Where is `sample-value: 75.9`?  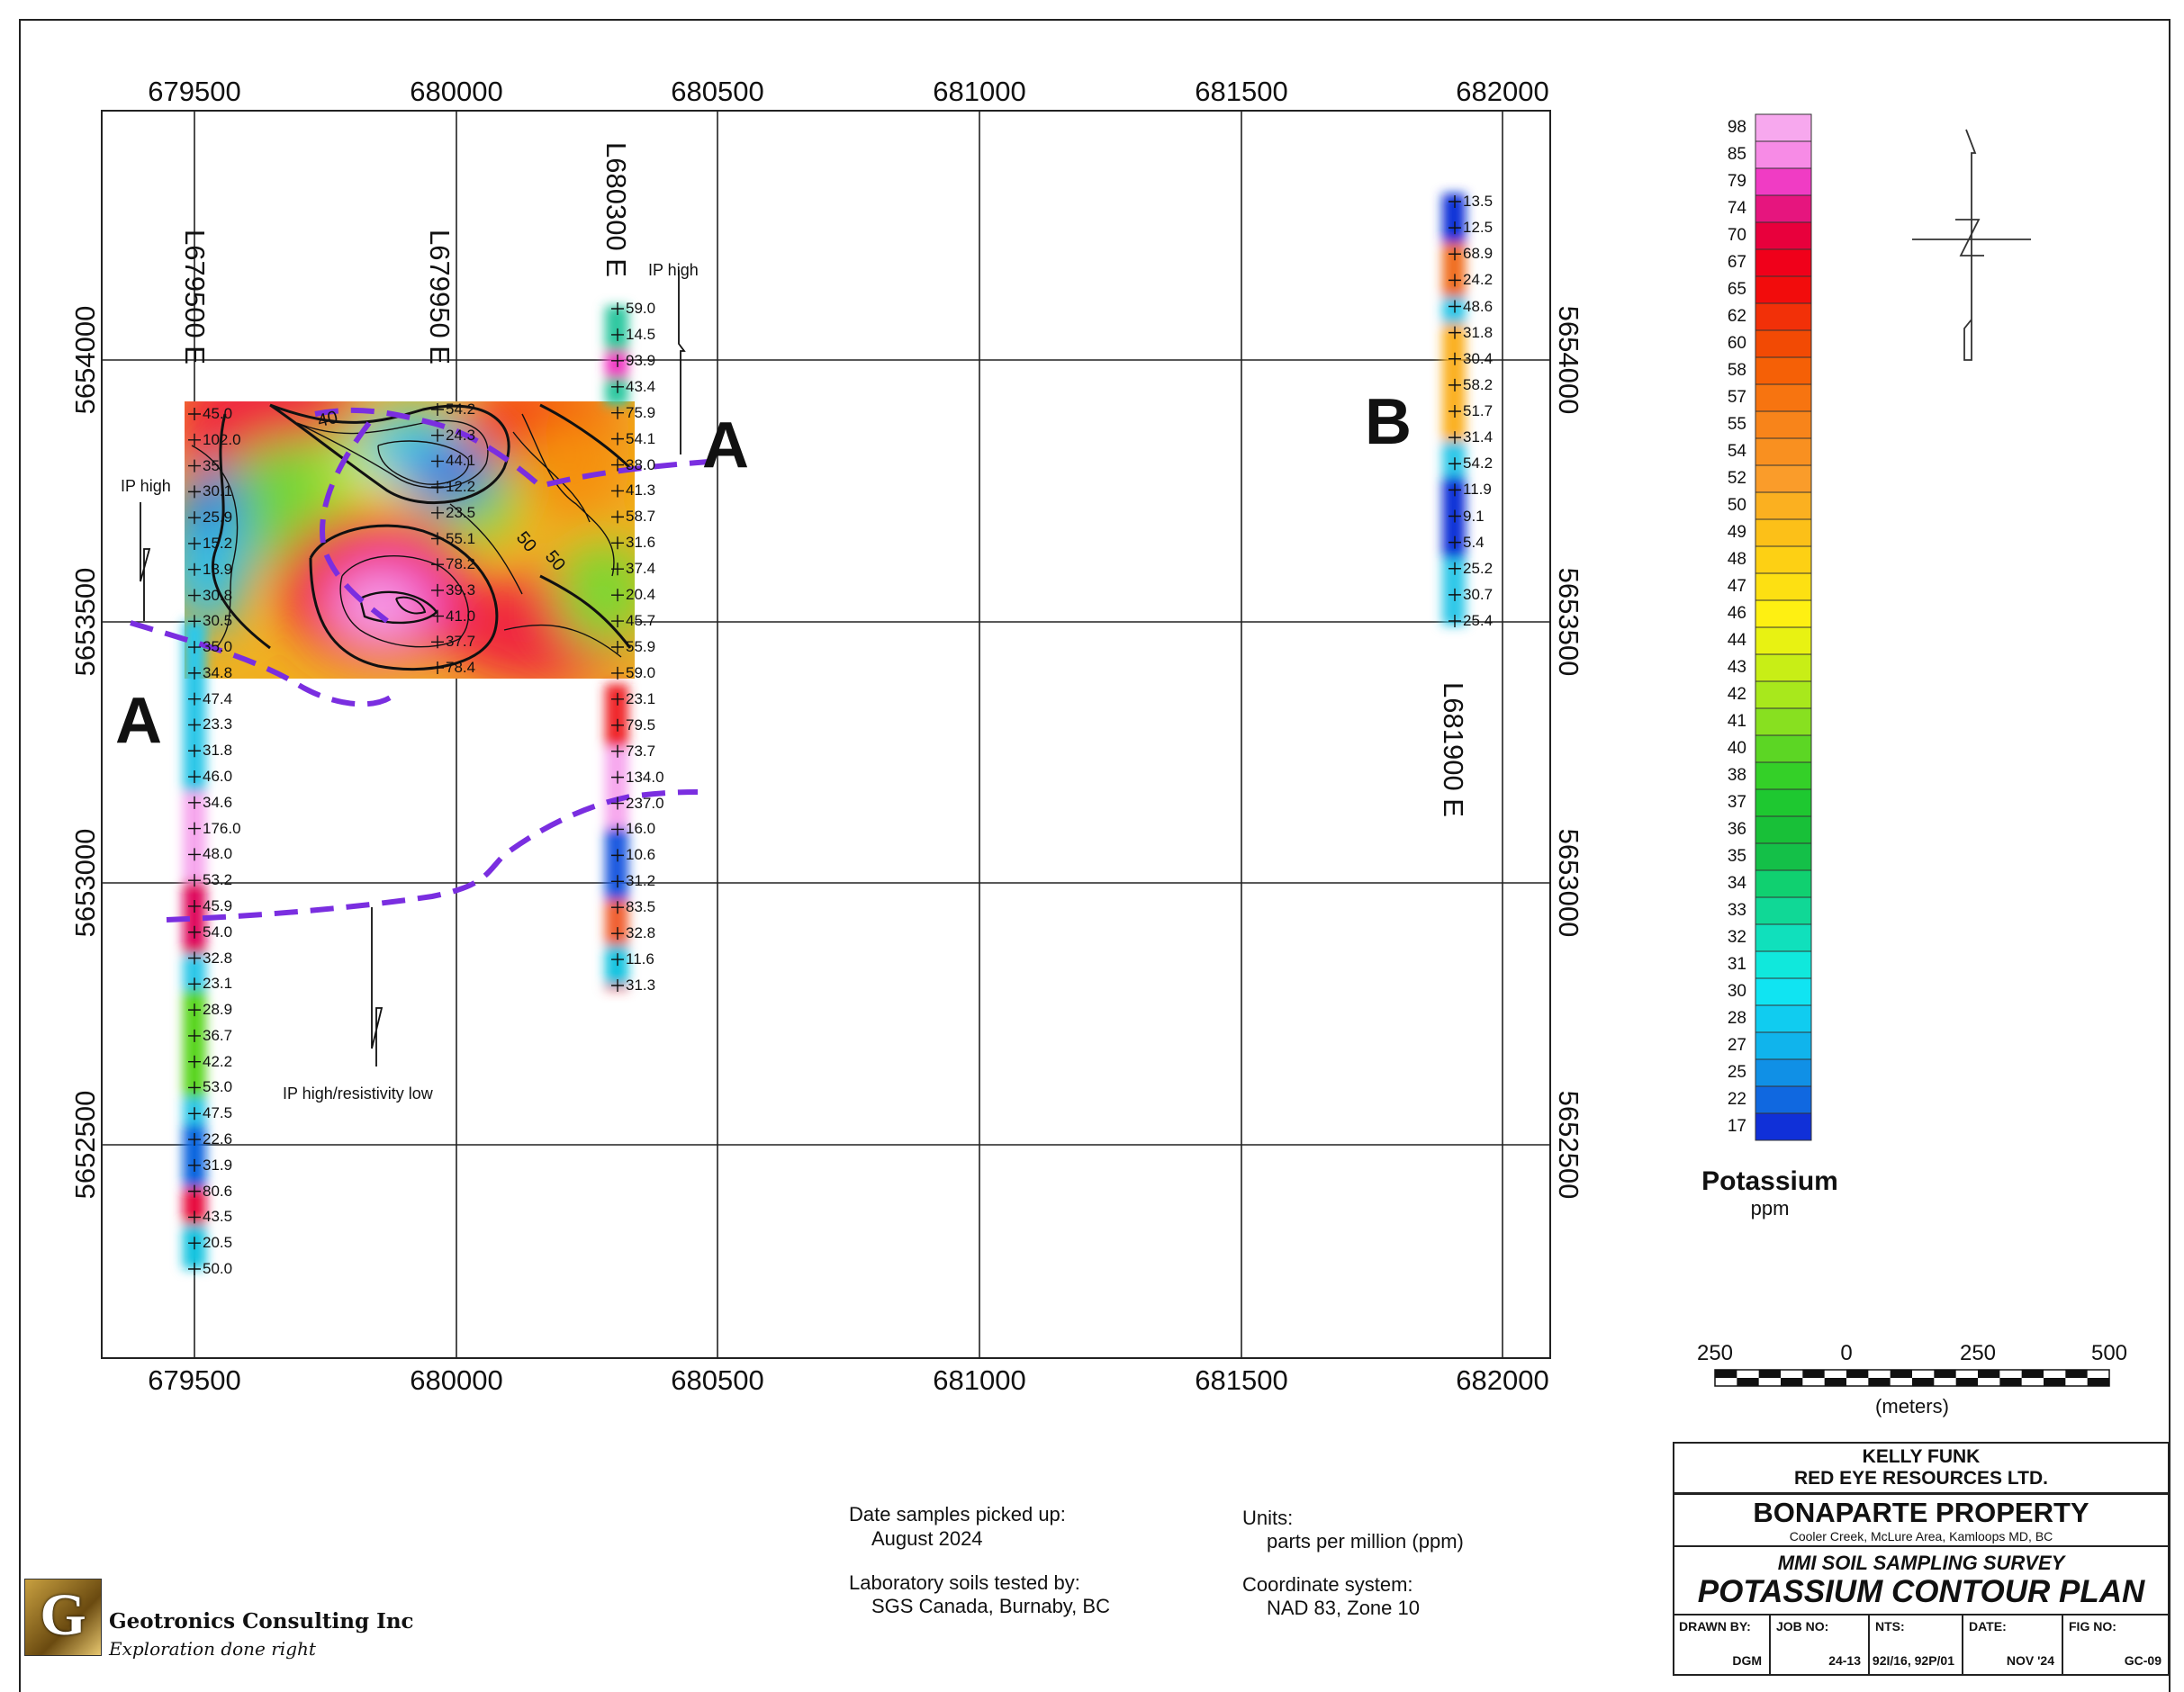 sample-value: 75.9 is located at coordinates (641, 412).